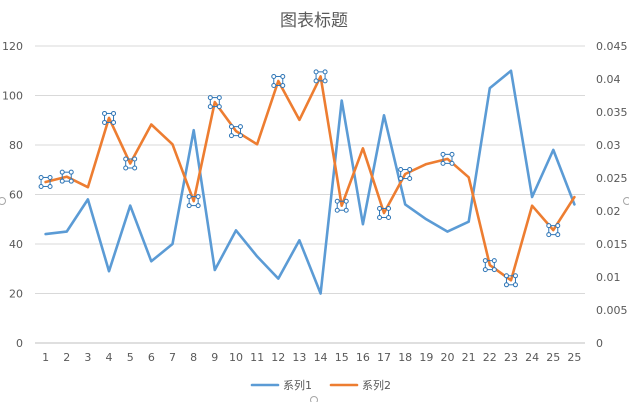 This screenshot has width=629, height=402. What do you see at coordinates (511, 357) in the screenshot?
I see `x-tick-label: 23` at bounding box center [511, 357].